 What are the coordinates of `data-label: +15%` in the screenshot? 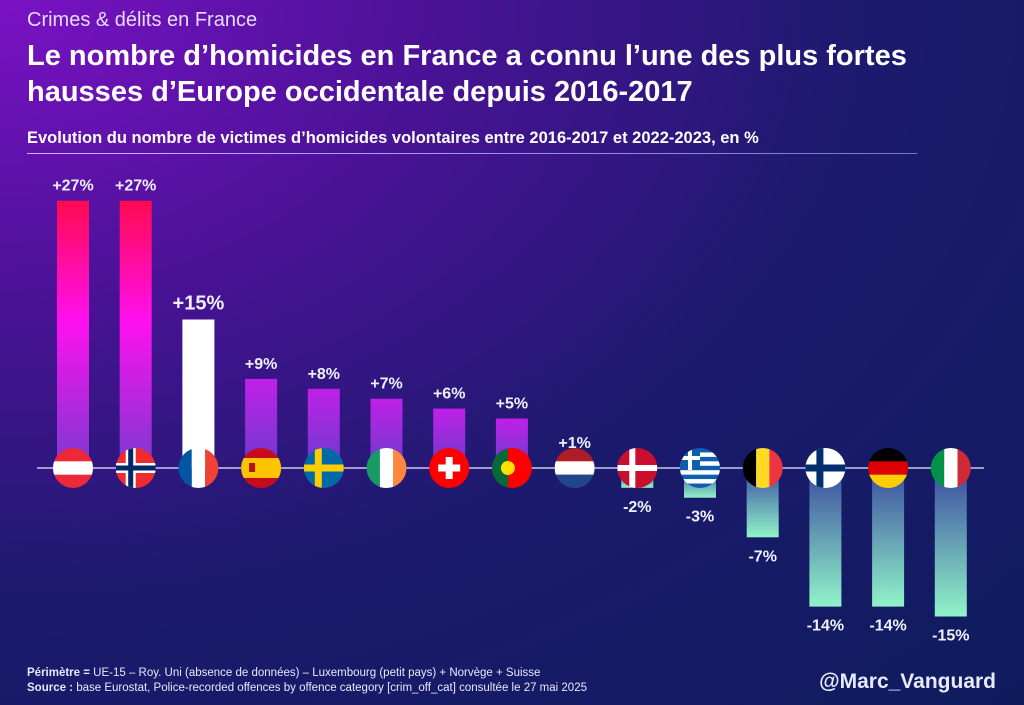 It's located at (199, 304).